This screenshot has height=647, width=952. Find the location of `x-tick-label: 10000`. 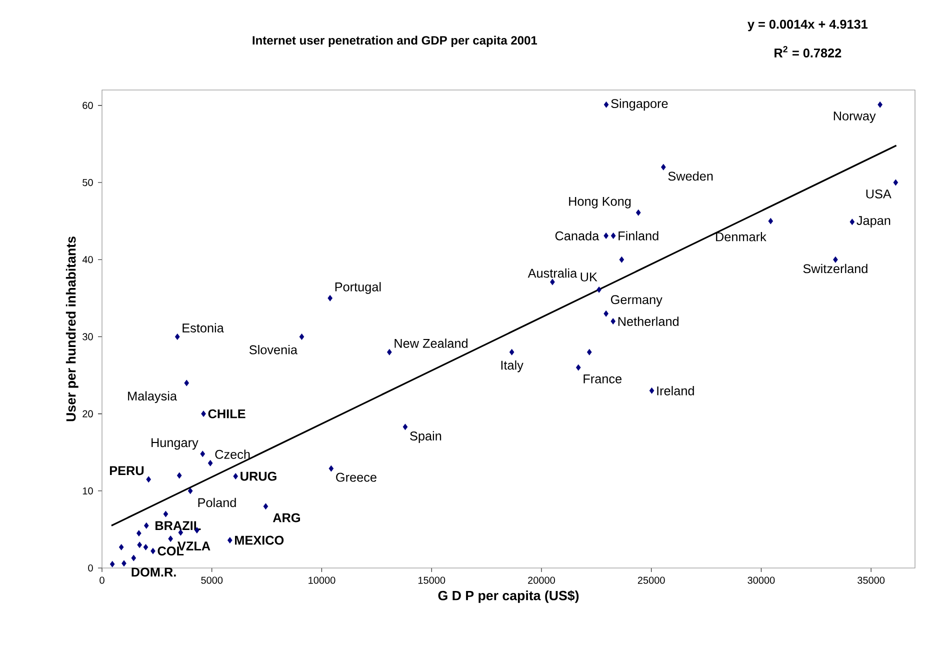

x-tick-label: 10000 is located at coordinates (322, 580).